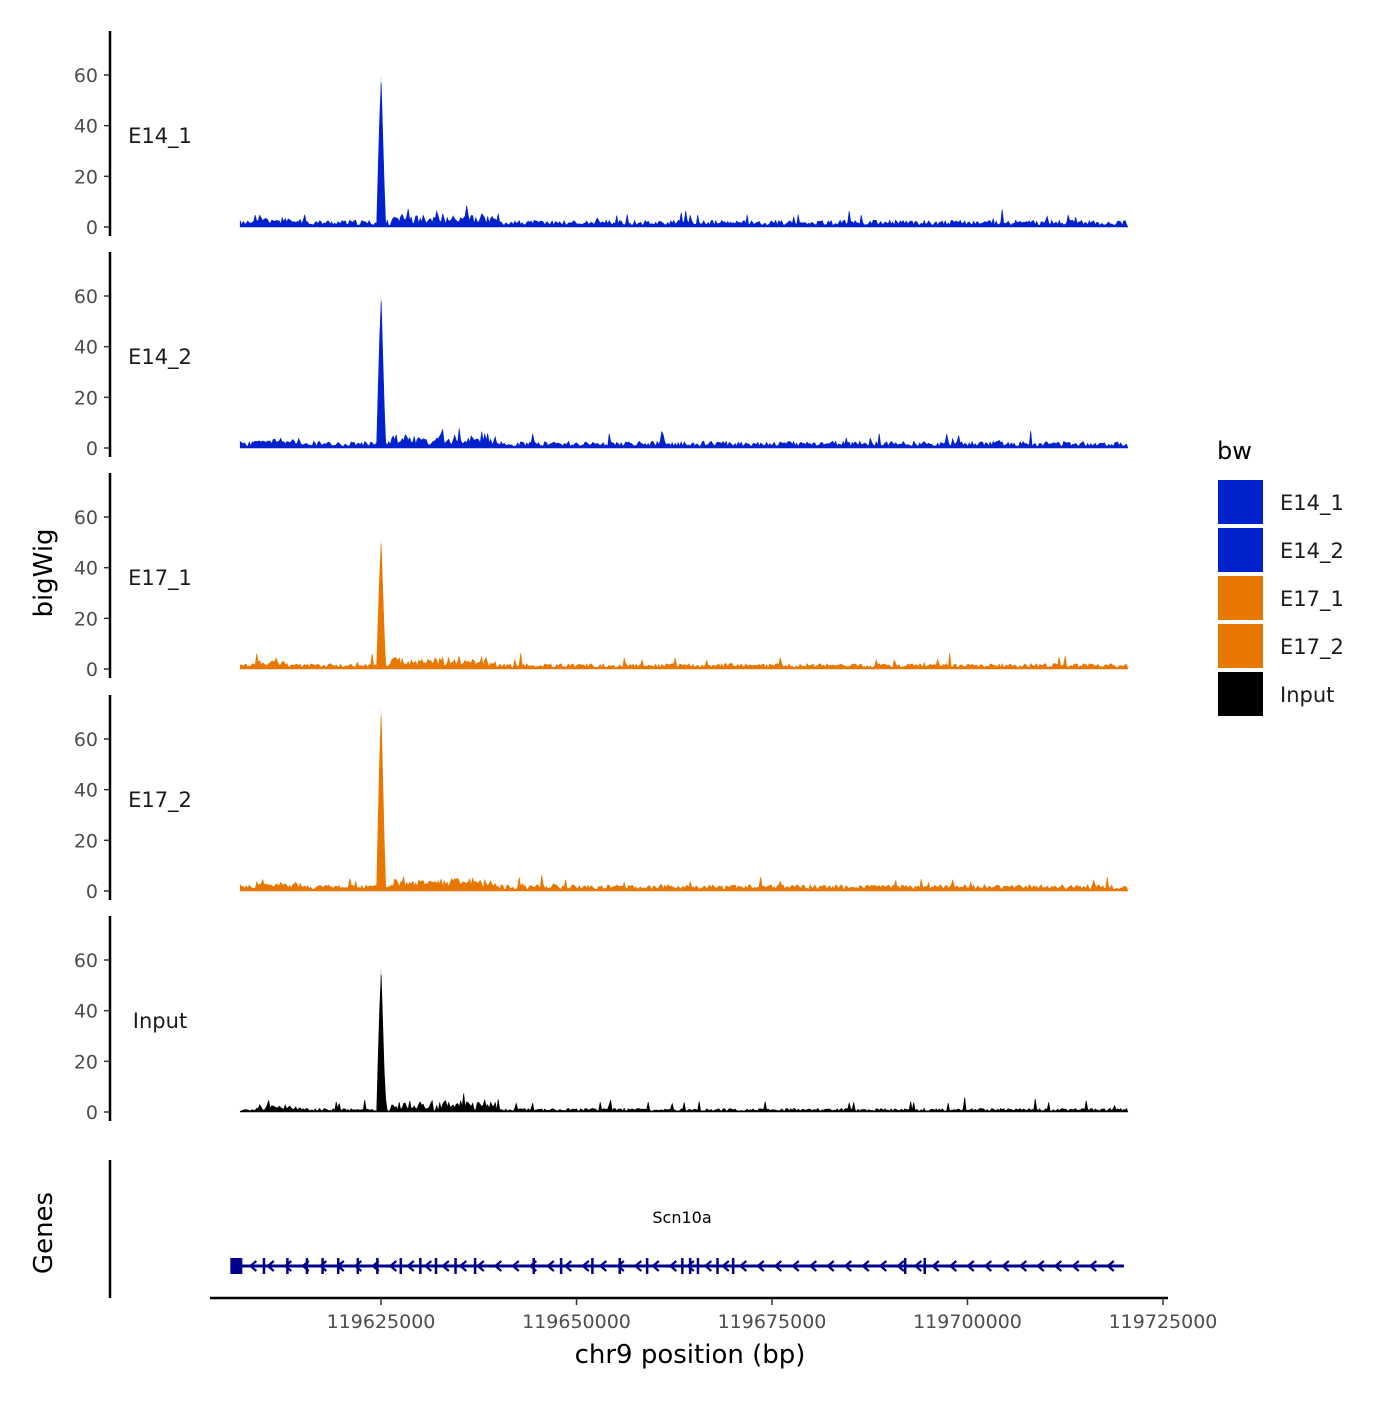 This screenshot has width=1400, height=1404. I want to click on legend-label: E14_2, so click(1312, 551).